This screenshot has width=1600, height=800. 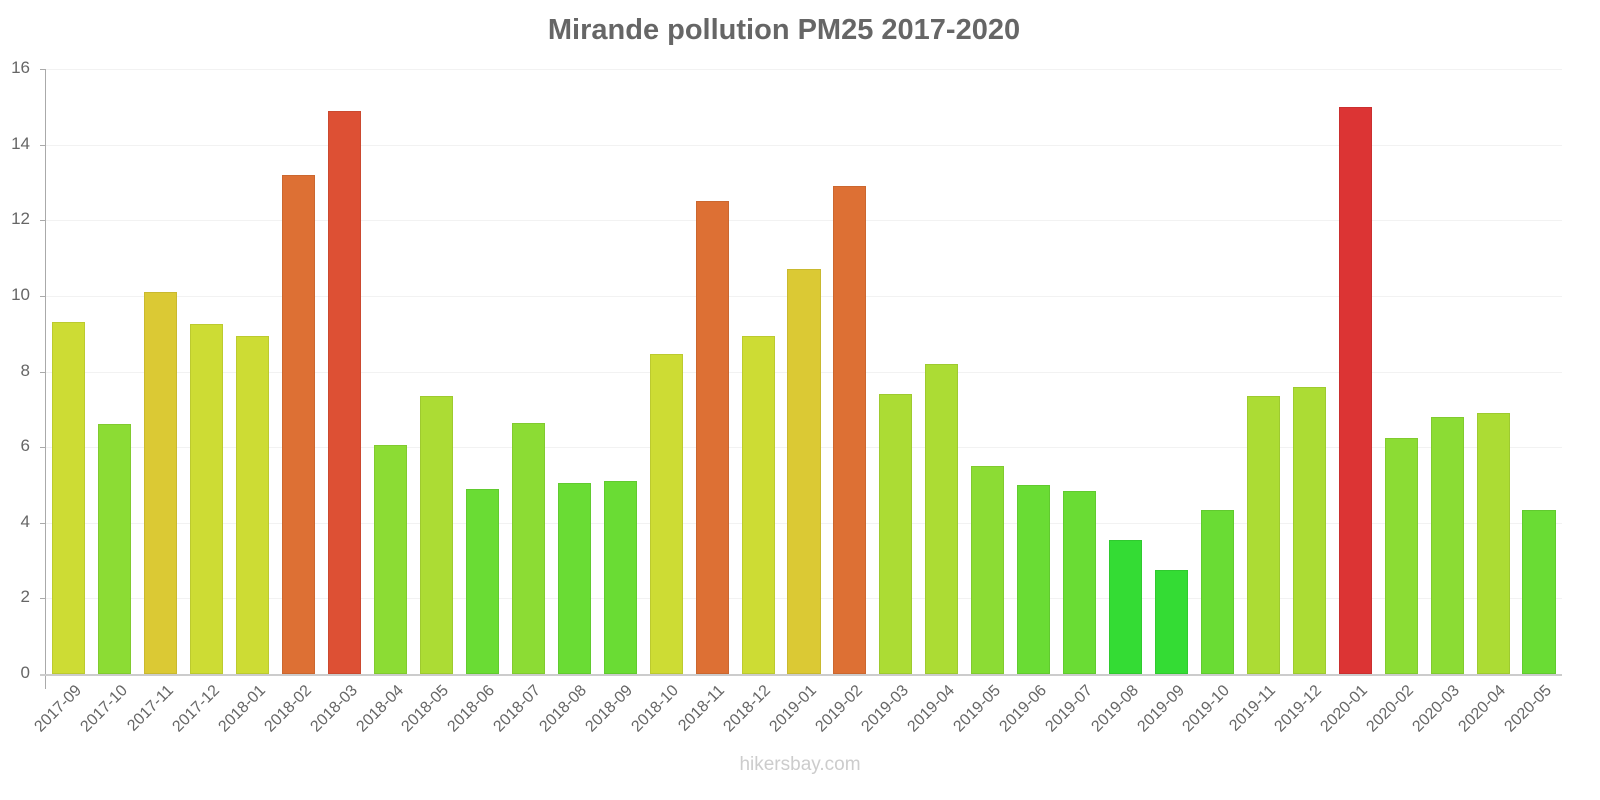 What do you see at coordinates (45, 379) in the screenshot?
I see `y-axis-line` at bounding box center [45, 379].